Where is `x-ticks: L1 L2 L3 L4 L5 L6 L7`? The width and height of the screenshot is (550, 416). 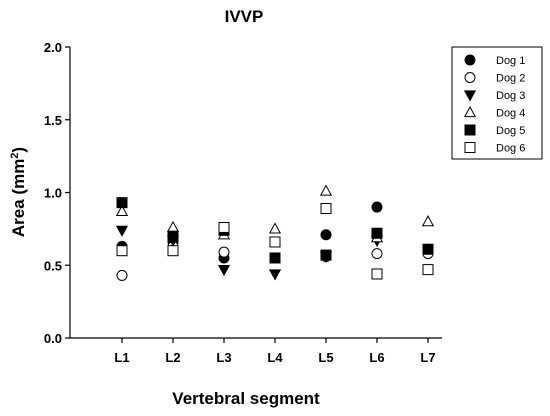
x-ticks: L1 L2 L3 L4 L5 L6 L7 is located at coordinates (275, 351).